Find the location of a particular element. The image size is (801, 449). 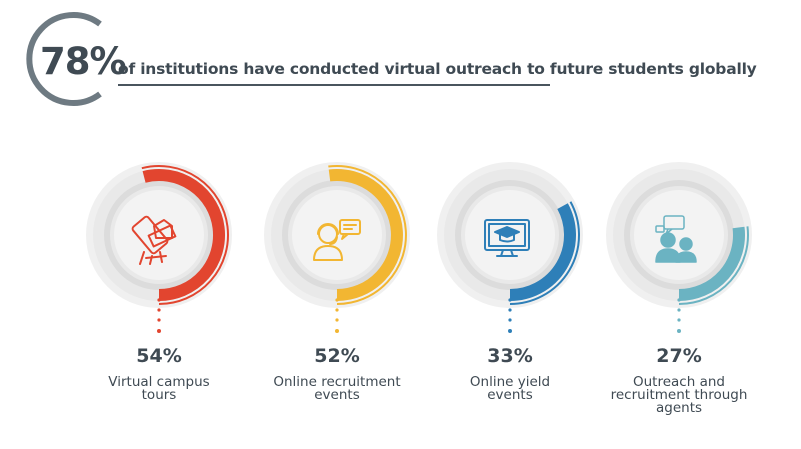

headset-agent-icon is located at coordinates (337, 240).